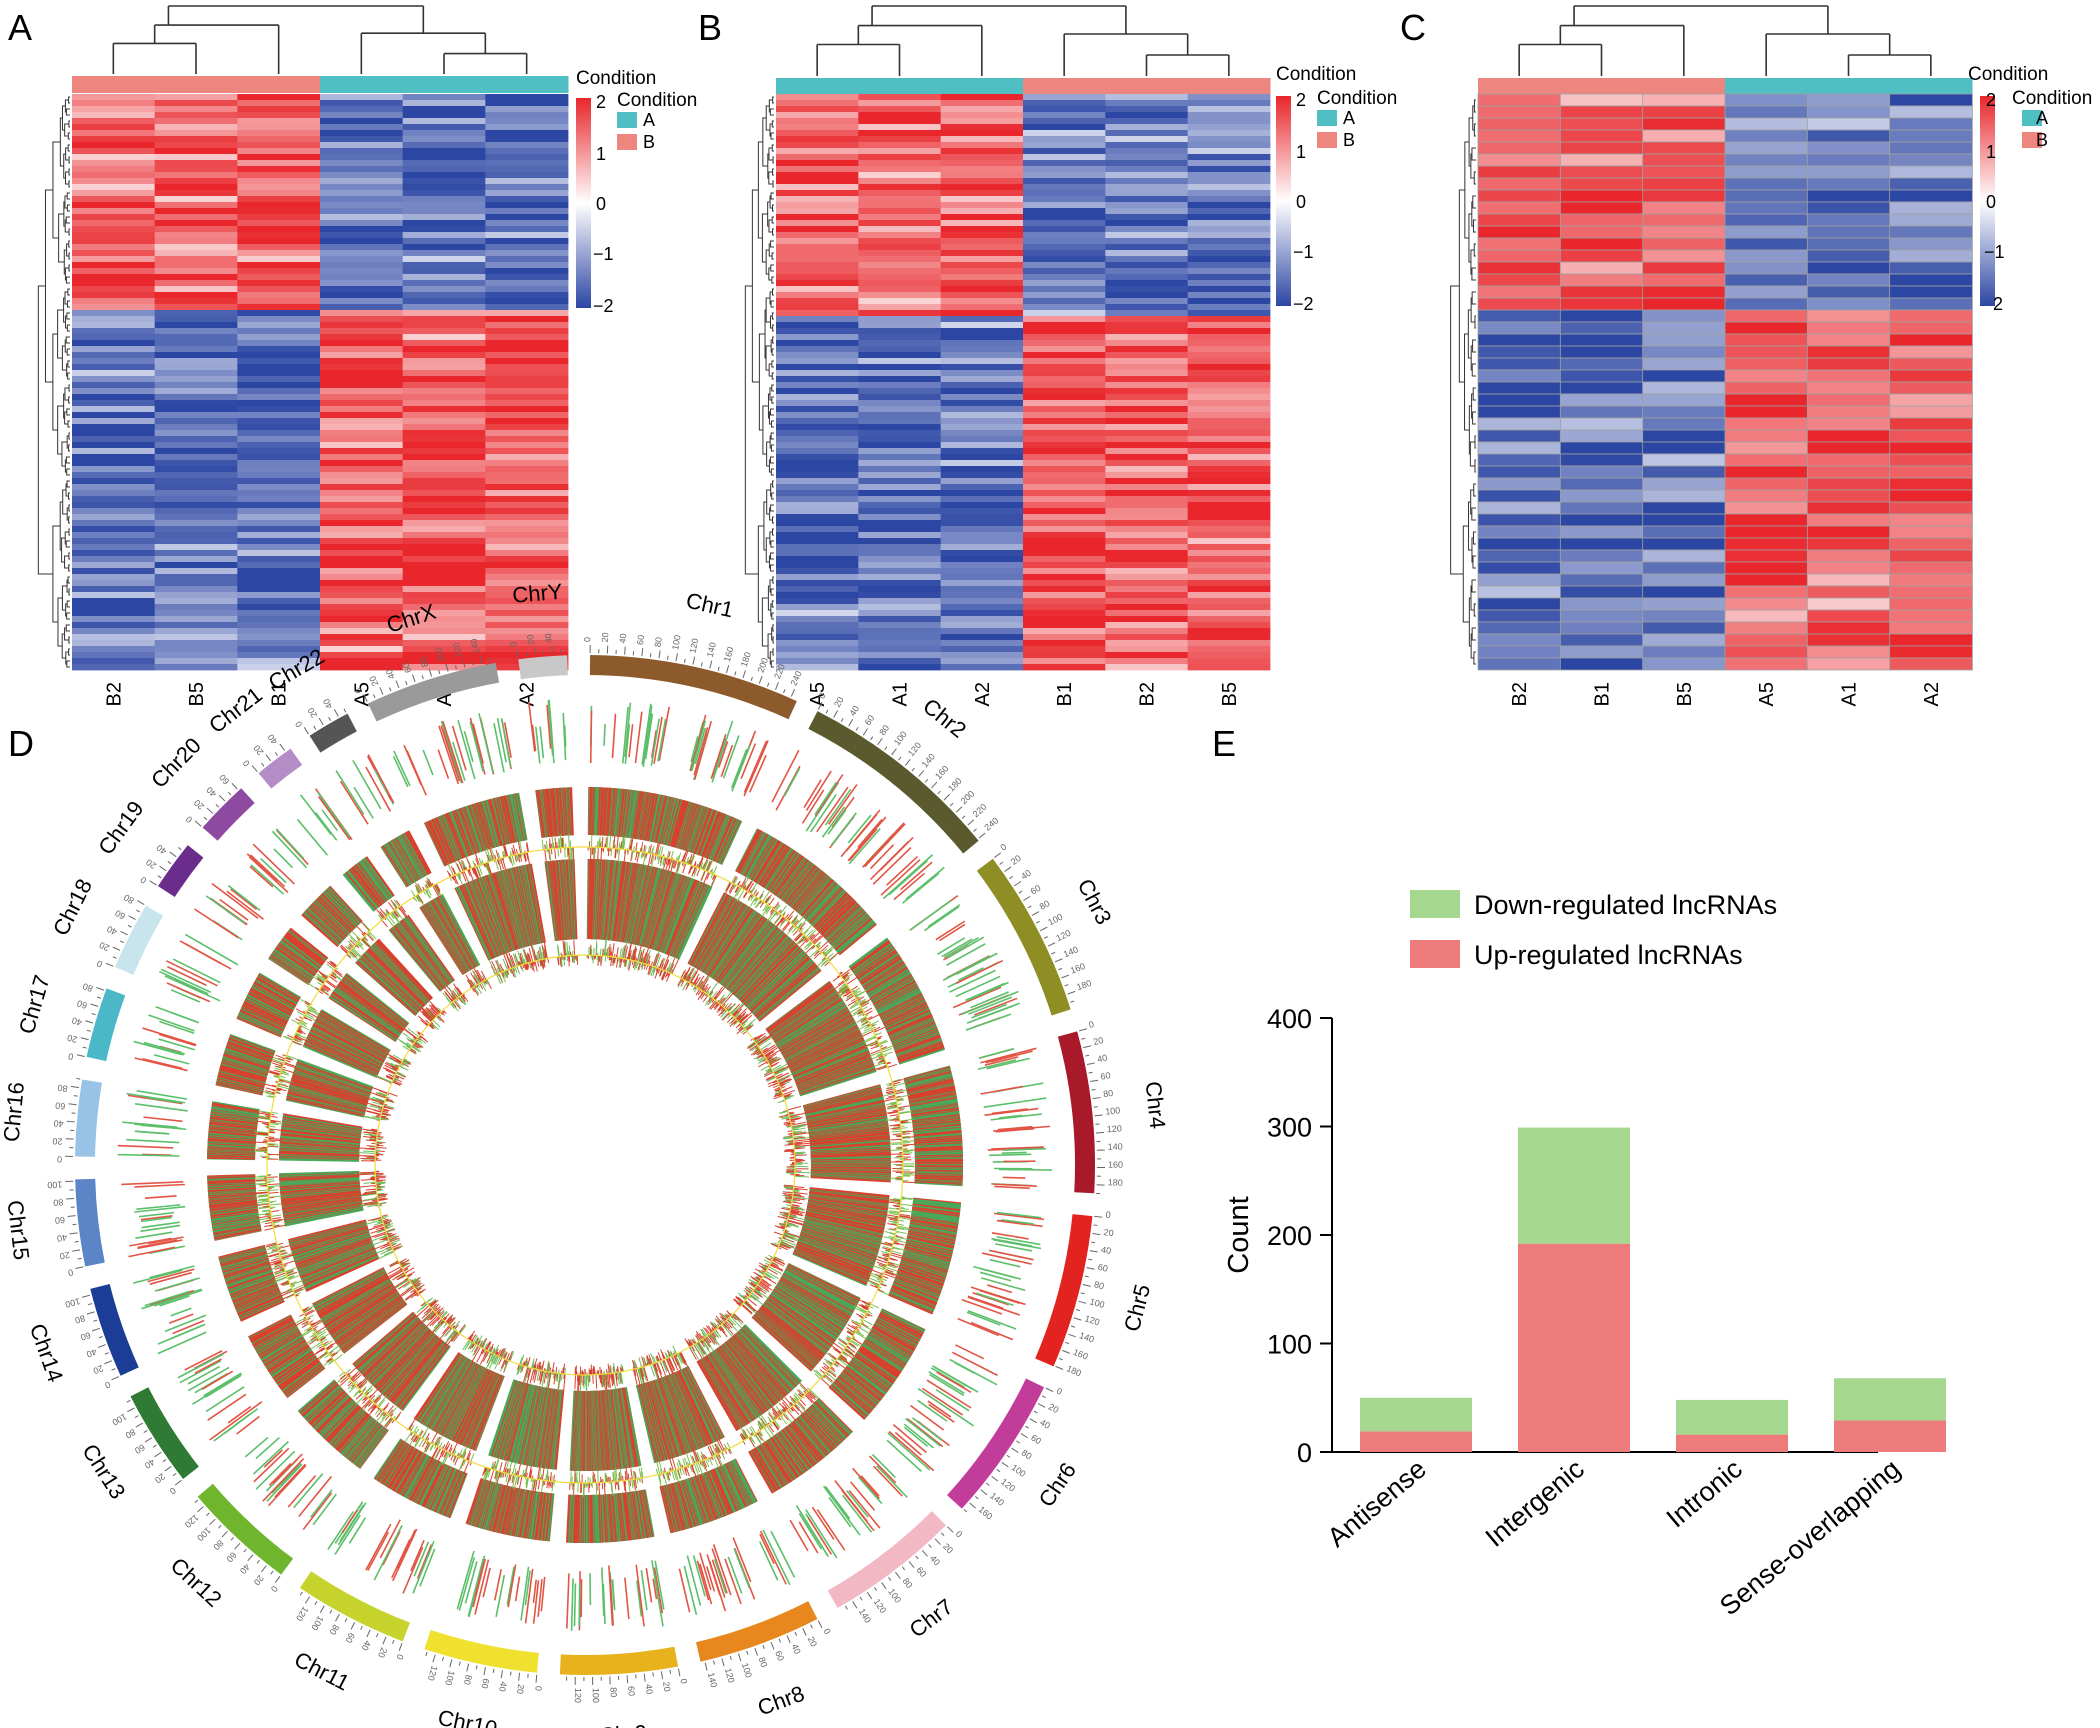 This screenshot has height=1728, width=2100. What do you see at coordinates (1991, 152) in the screenshot?
I see `colorbar-tick: 1` at bounding box center [1991, 152].